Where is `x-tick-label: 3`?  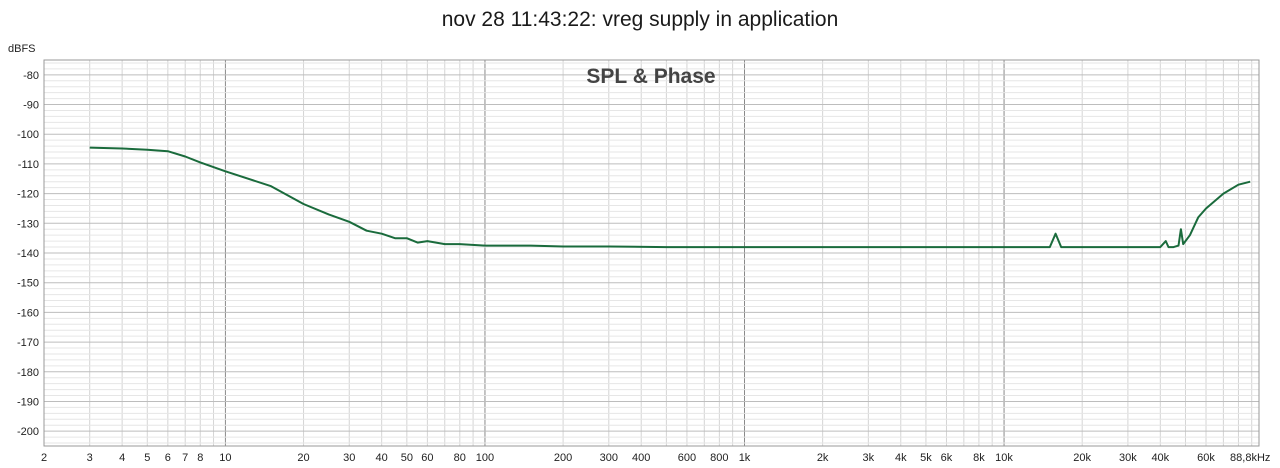
x-tick-label: 3 is located at coordinates (90, 458).